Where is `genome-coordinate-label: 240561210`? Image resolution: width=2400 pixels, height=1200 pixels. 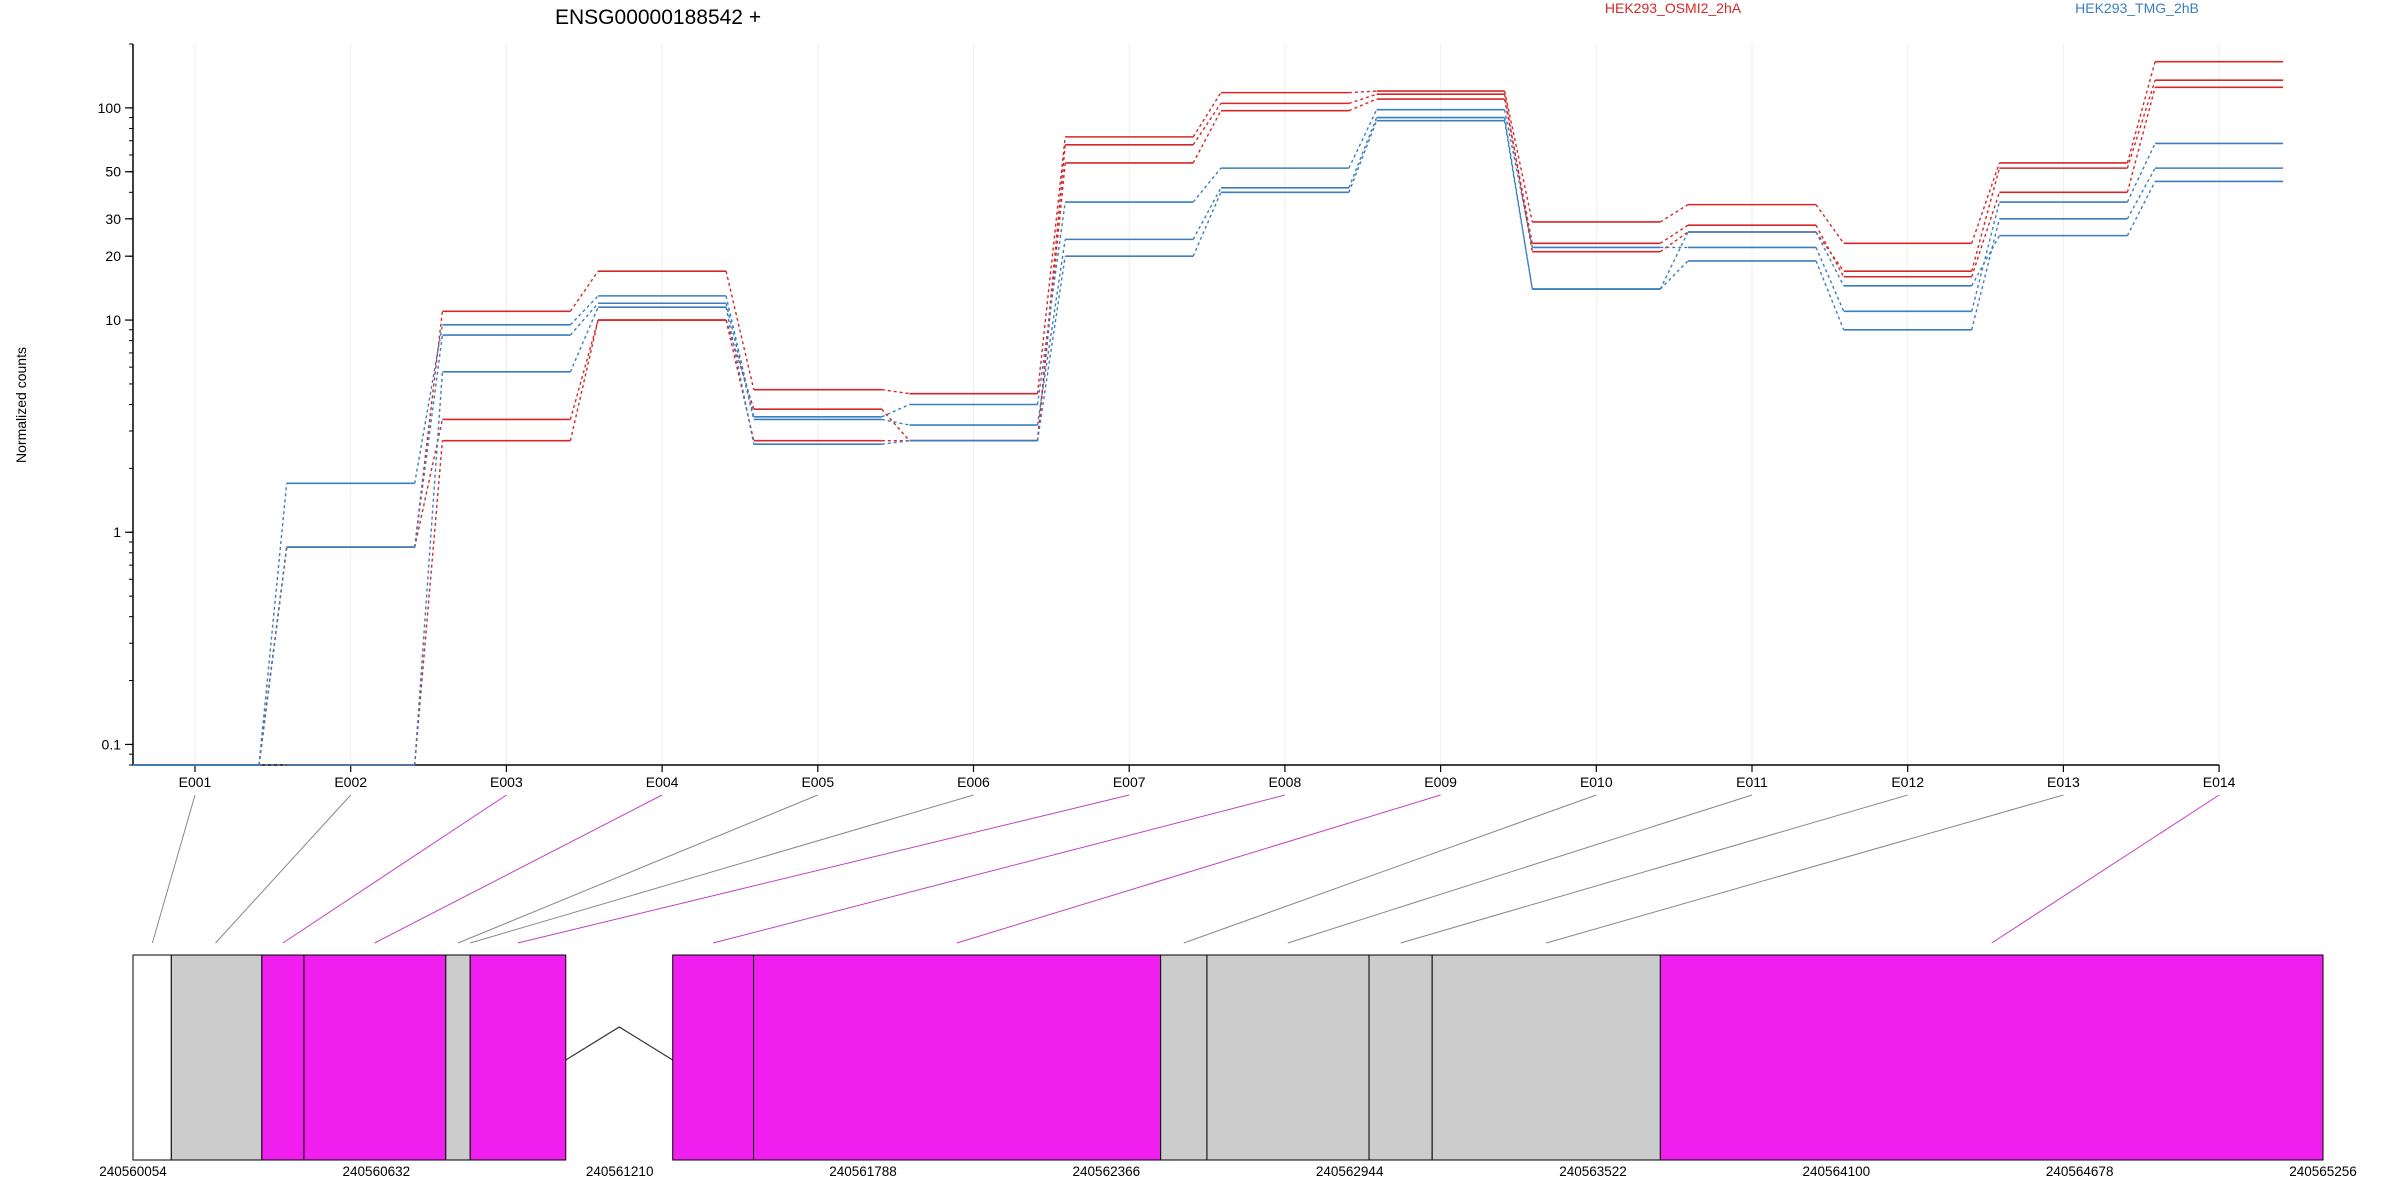 genome-coordinate-label: 240561210 is located at coordinates (620, 1171).